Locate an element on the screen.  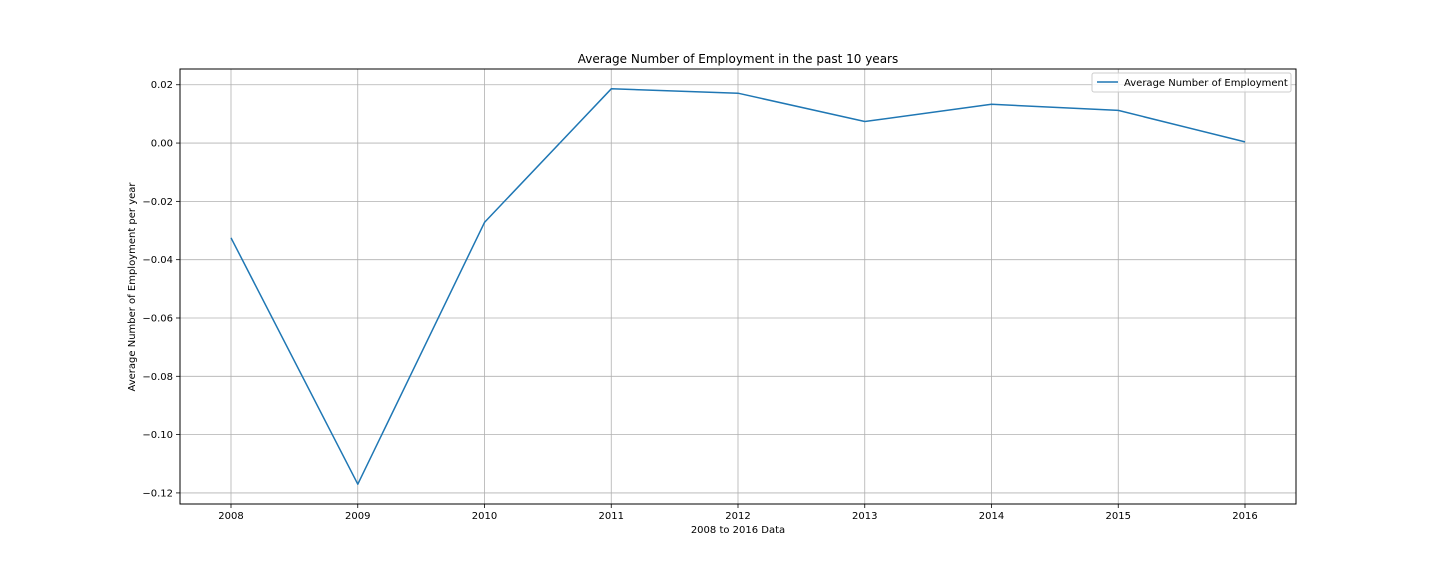
x-tick-label: 2015 is located at coordinates (1118, 516).